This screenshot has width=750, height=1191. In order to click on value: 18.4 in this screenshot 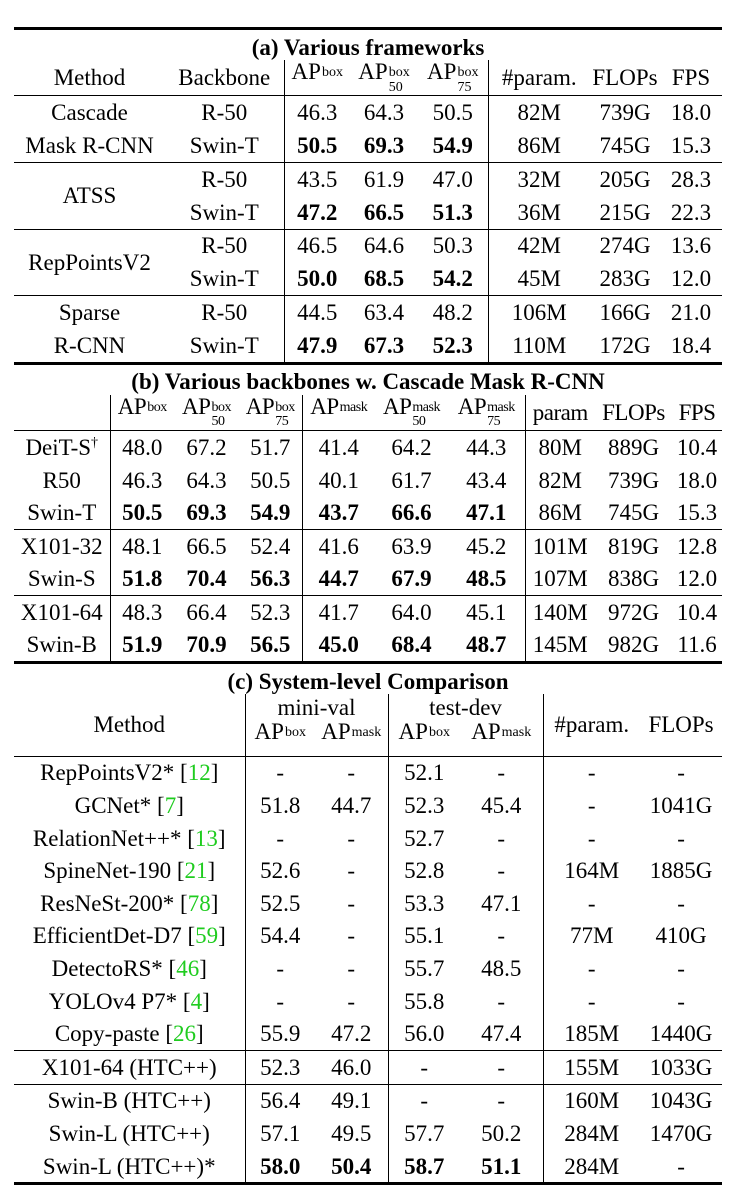, I will do `click(691, 345)`.